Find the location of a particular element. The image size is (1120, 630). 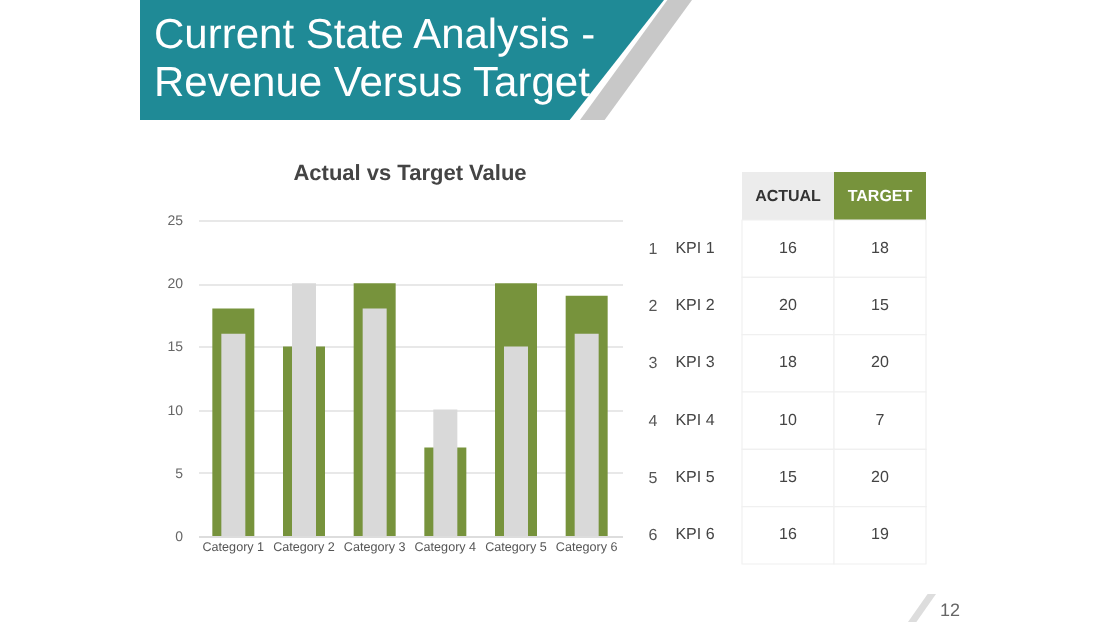

y-tick-label: KPI 2 is located at coordinates (695, 305).